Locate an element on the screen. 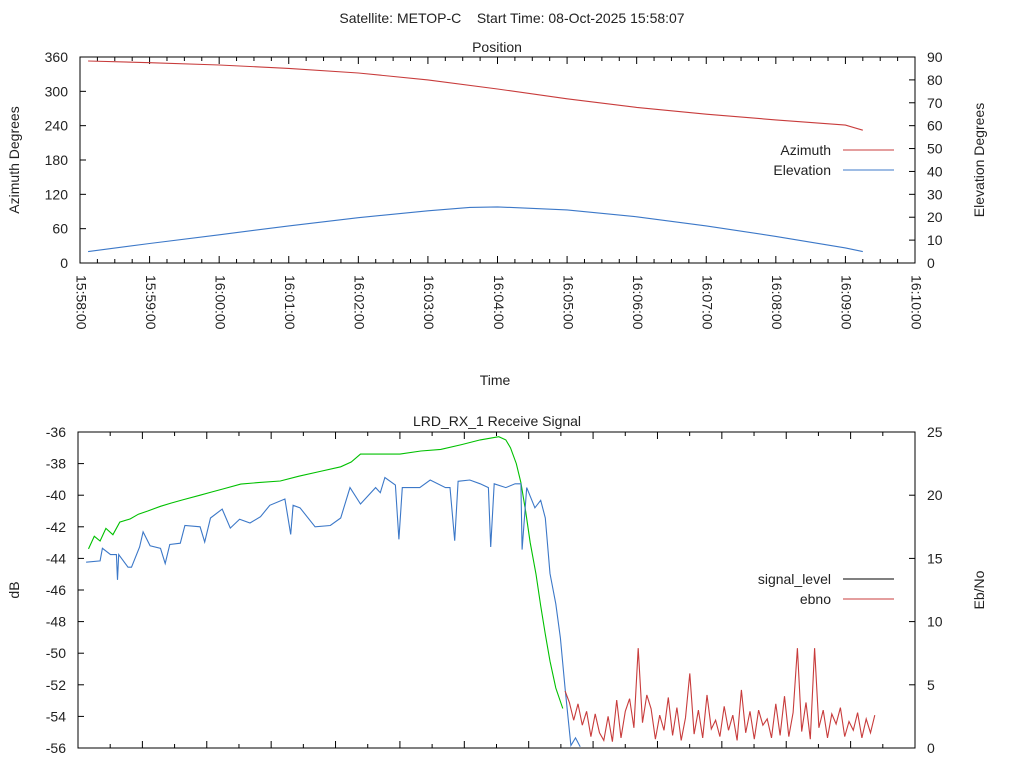 The height and width of the screenshot is (773, 1024). x-tick-label: 16:02:00 is located at coordinates (360, 302).